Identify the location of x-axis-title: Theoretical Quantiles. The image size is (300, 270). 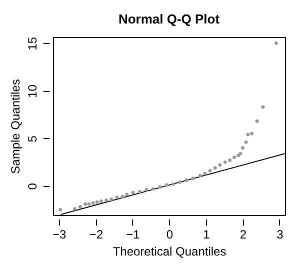
(169, 251).